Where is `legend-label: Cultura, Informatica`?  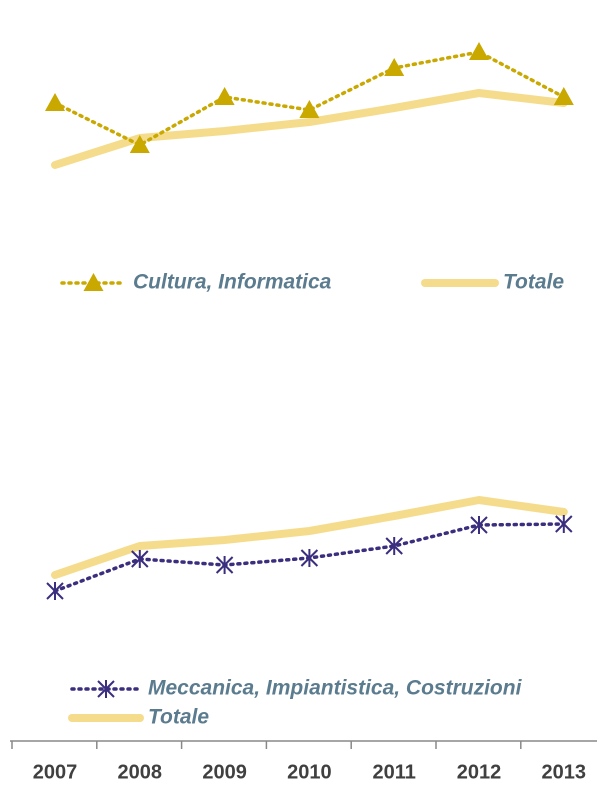 legend-label: Cultura, Informatica is located at coordinates (232, 282).